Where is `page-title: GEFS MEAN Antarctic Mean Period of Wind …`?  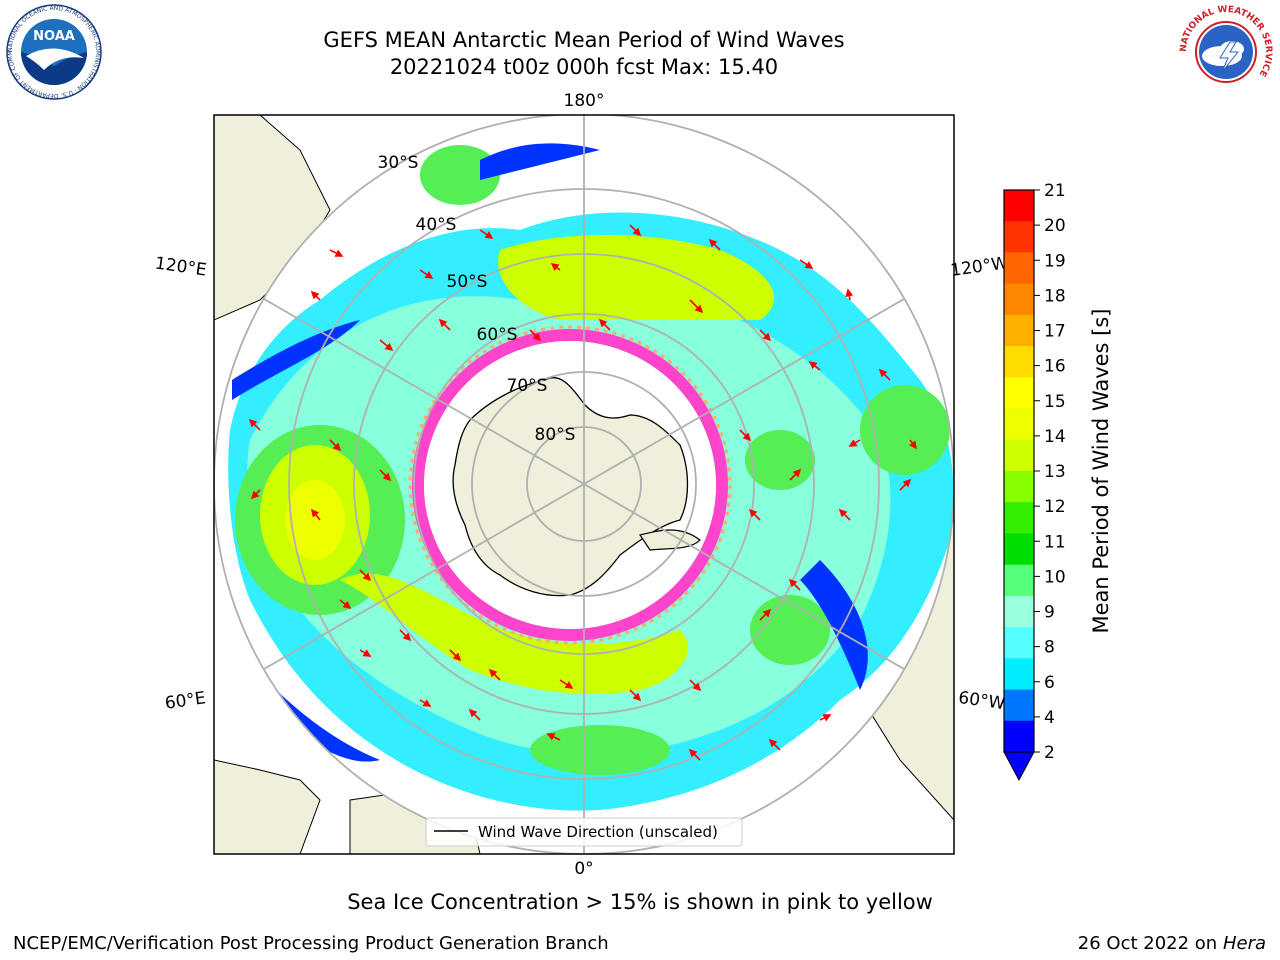
page-title: GEFS MEAN Antarctic Mean Period of Wind … is located at coordinates (584, 40).